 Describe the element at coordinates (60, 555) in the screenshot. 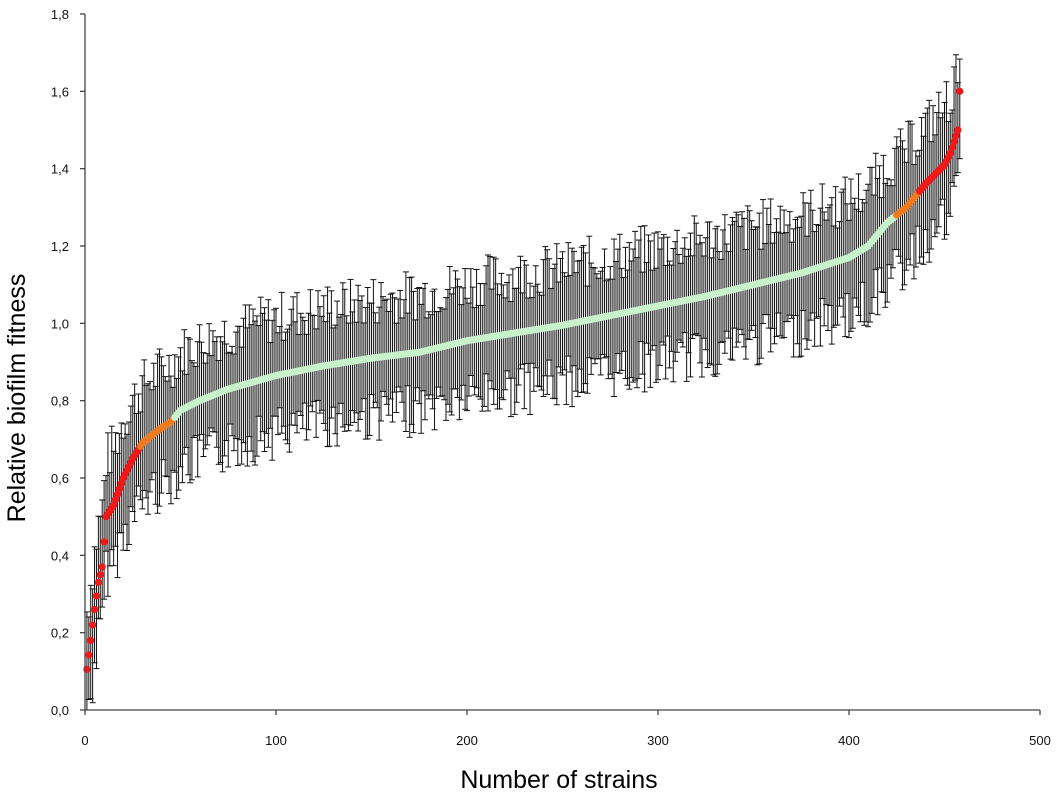

I see `y-tick-label: 0,4` at that location.